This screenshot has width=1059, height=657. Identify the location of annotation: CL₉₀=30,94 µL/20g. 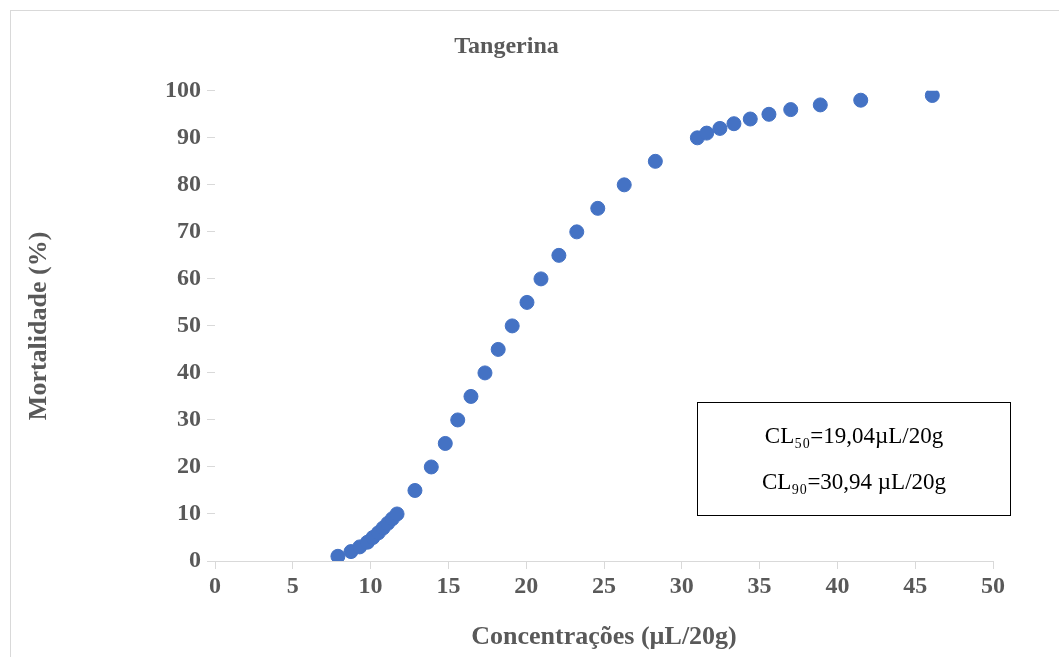
(854, 482).